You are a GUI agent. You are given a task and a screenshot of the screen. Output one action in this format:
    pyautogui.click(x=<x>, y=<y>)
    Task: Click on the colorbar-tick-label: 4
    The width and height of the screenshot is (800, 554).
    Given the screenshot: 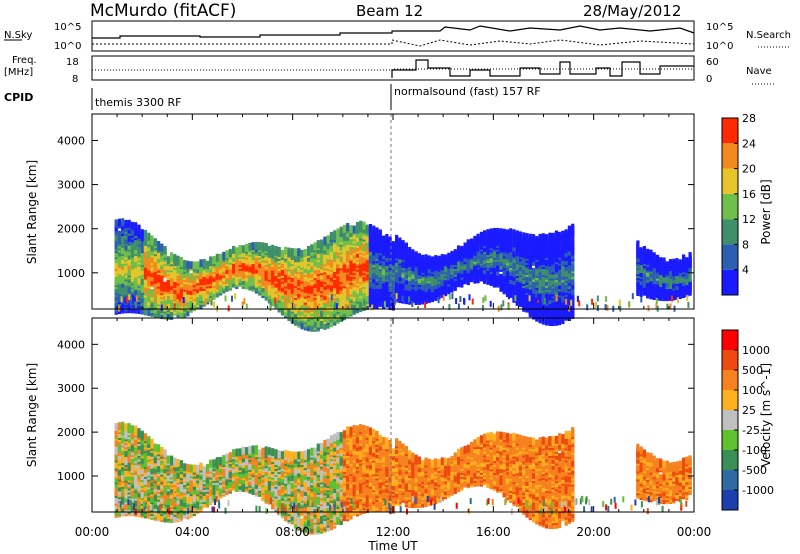 What is the action you would take?
    pyautogui.click(x=745, y=270)
    